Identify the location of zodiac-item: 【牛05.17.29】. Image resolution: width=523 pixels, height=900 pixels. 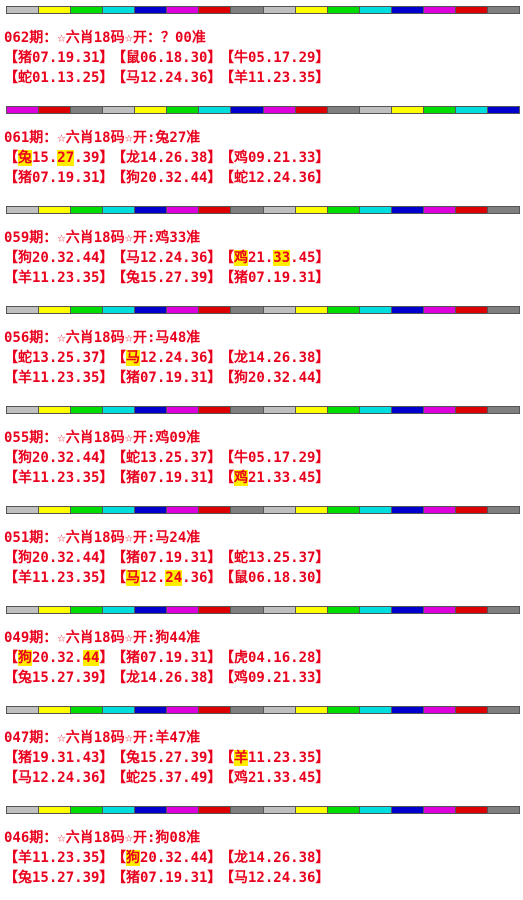
(274, 458).